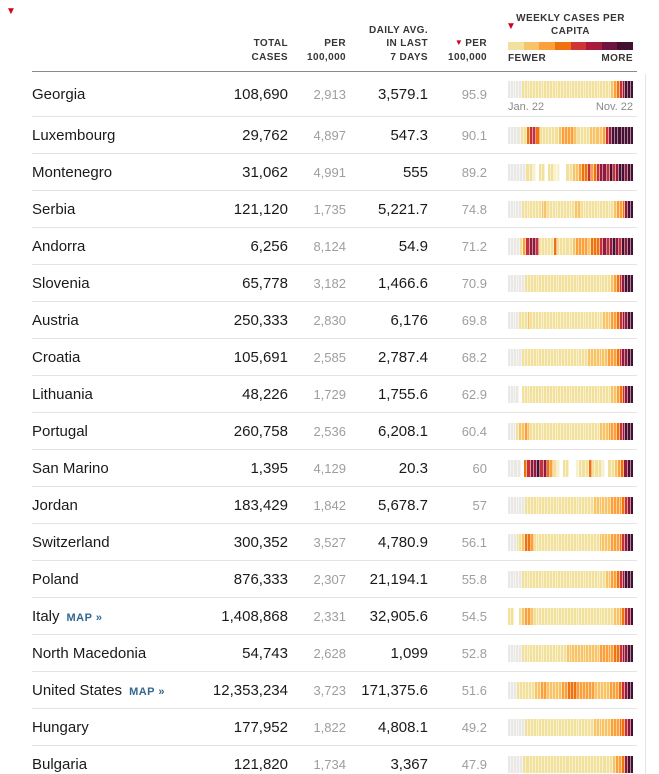 The height and width of the screenshot is (774, 659). I want to click on daily-avg-column-header: DAILY AVG. IN LAST 7 DAYS, so click(387, 44).